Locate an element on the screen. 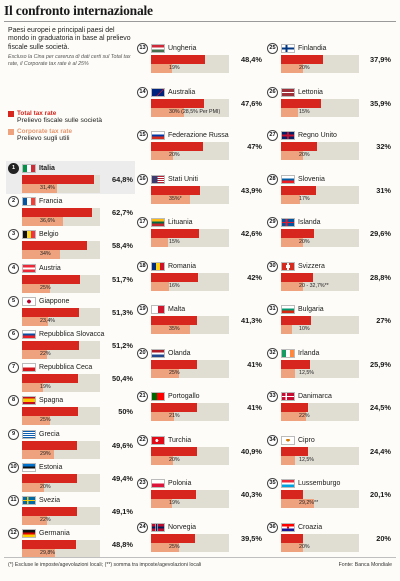 This screenshot has height=581, width=400. corporate-tax-value: 15% is located at coordinates (304, 111).